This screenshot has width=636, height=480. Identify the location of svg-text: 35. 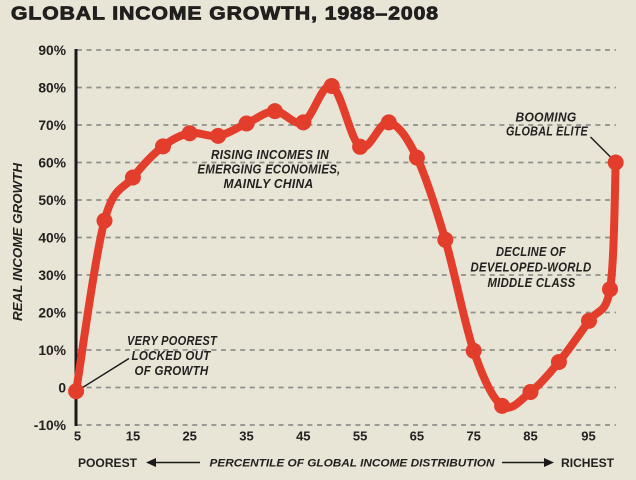
(246, 436).